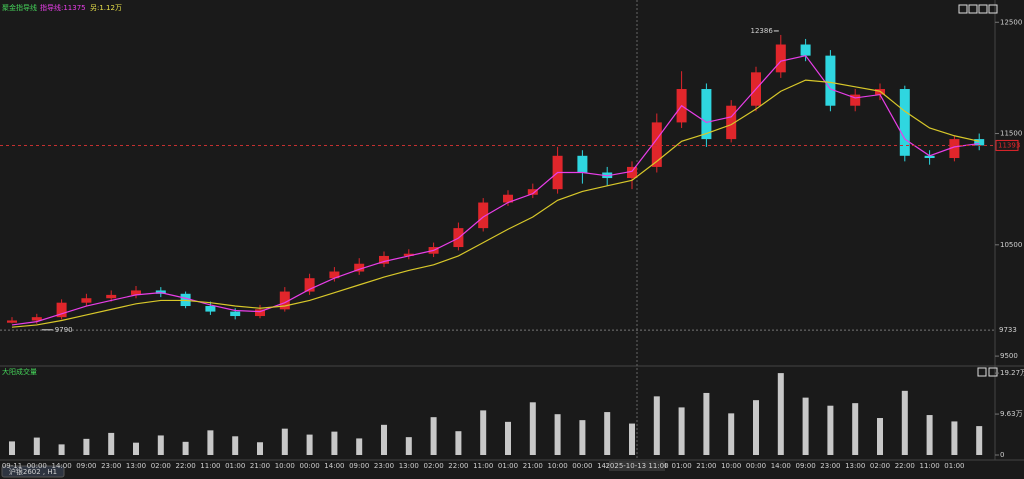  Describe the element at coordinates (106, 8) in the screenshot. I see `indicator-extra: 另:1.12万` at that location.